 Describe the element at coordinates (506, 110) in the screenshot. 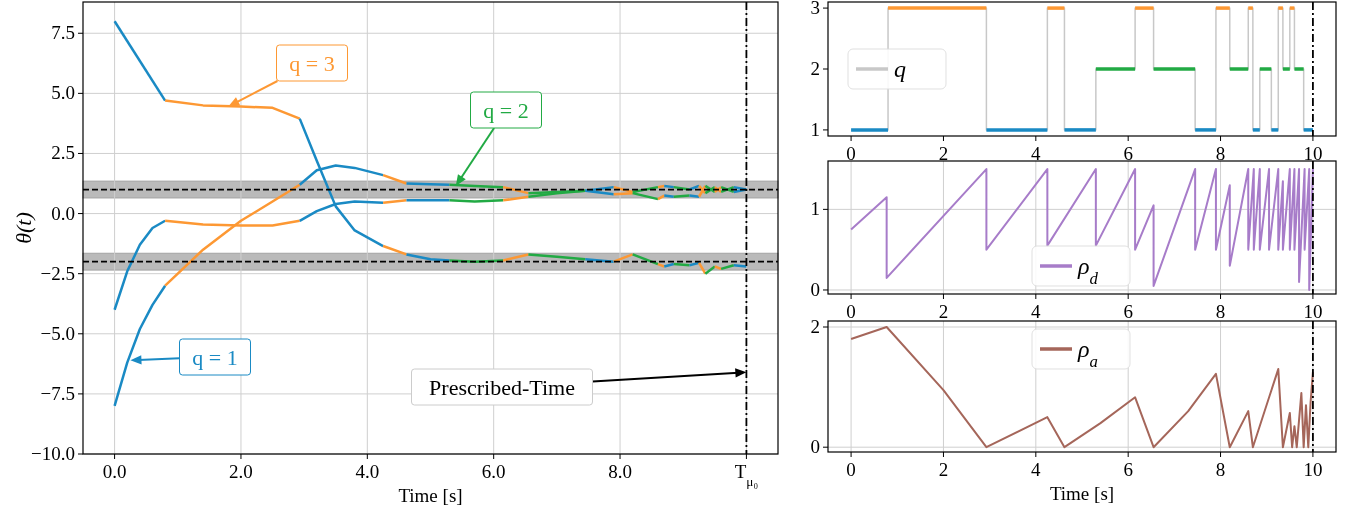

I see `annotation: q = 2` at that location.